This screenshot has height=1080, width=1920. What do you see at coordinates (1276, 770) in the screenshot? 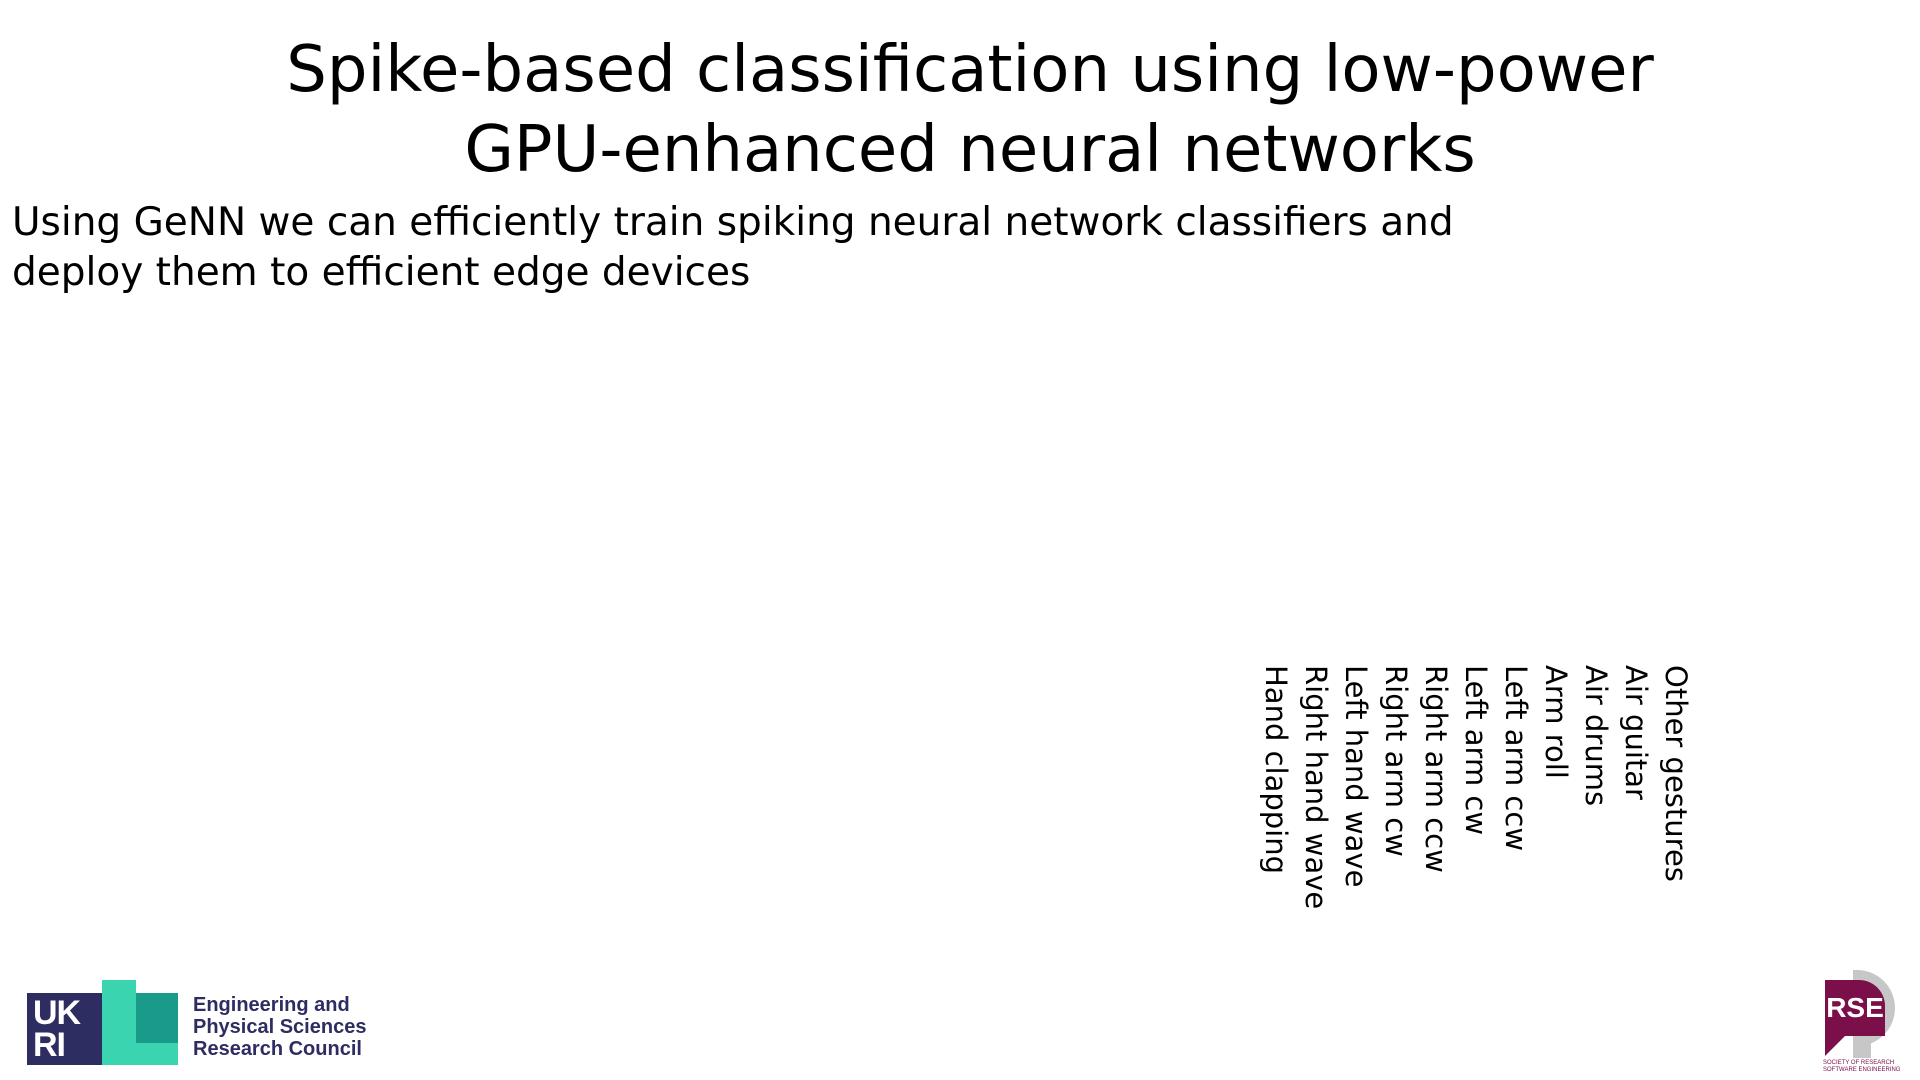
I see `gesture-label-hand-clapping: Hand clapping` at bounding box center [1276, 770].